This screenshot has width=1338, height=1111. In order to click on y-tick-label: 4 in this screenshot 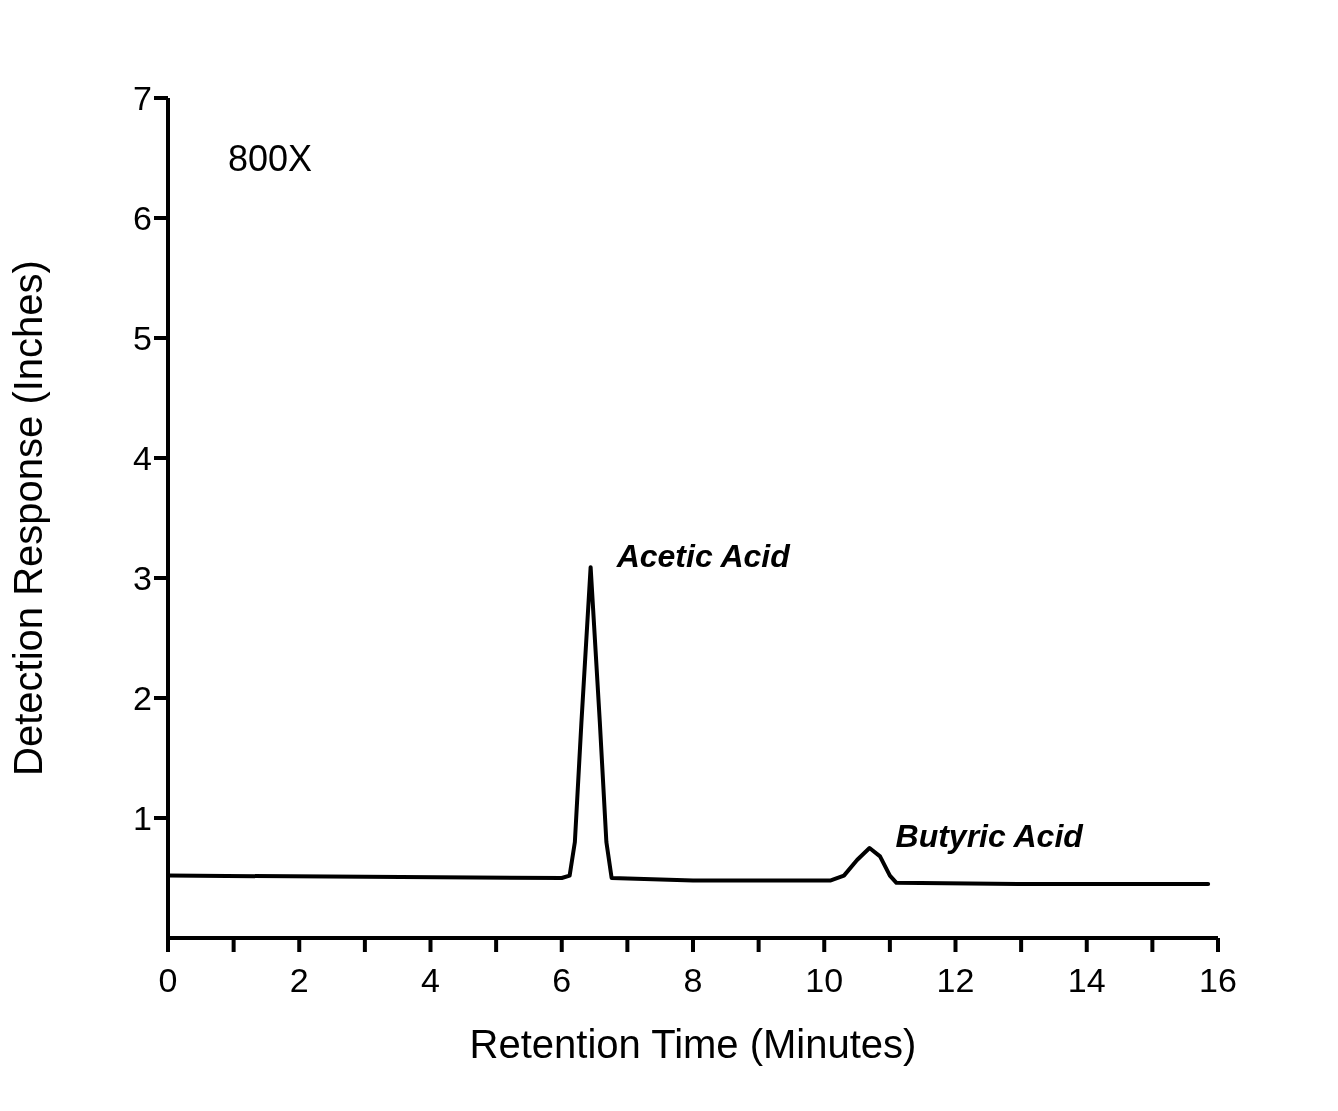, I will do `click(142, 458)`.